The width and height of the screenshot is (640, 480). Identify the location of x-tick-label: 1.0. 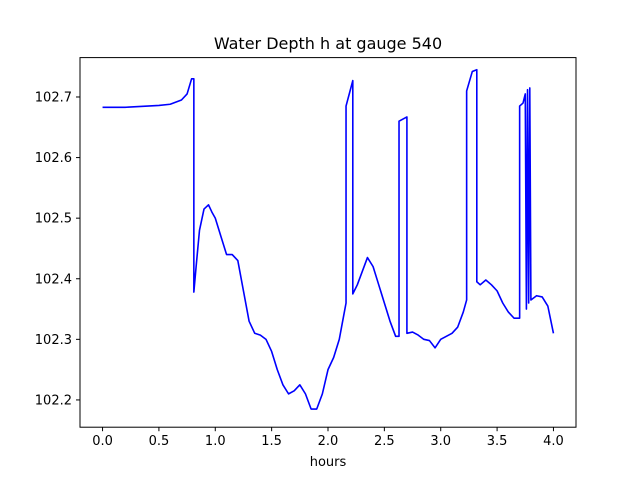
(215, 441).